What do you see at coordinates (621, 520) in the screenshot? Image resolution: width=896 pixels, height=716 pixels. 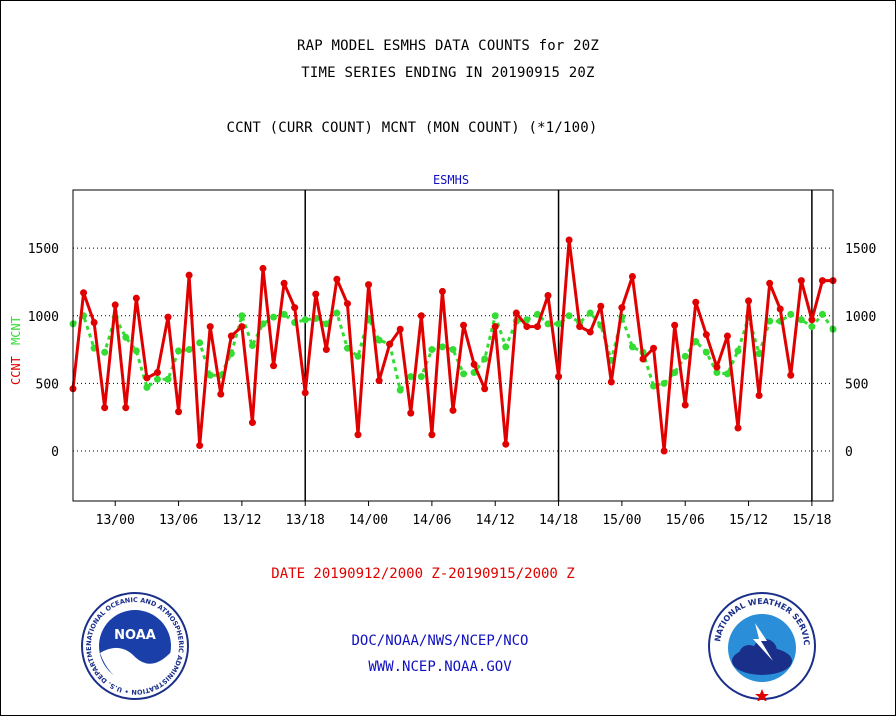 I see `x-tick-label: 15/00` at bounding box center [621, 520].